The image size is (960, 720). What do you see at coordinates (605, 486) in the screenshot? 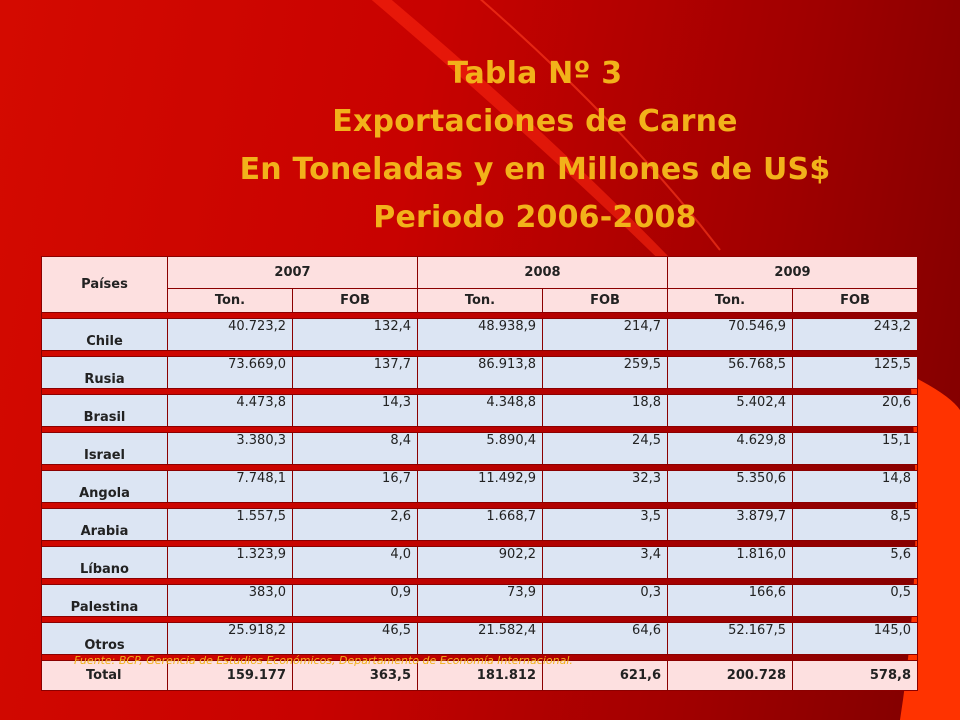
I see `value-cell: 32,3` at bounding box center [605, 486].